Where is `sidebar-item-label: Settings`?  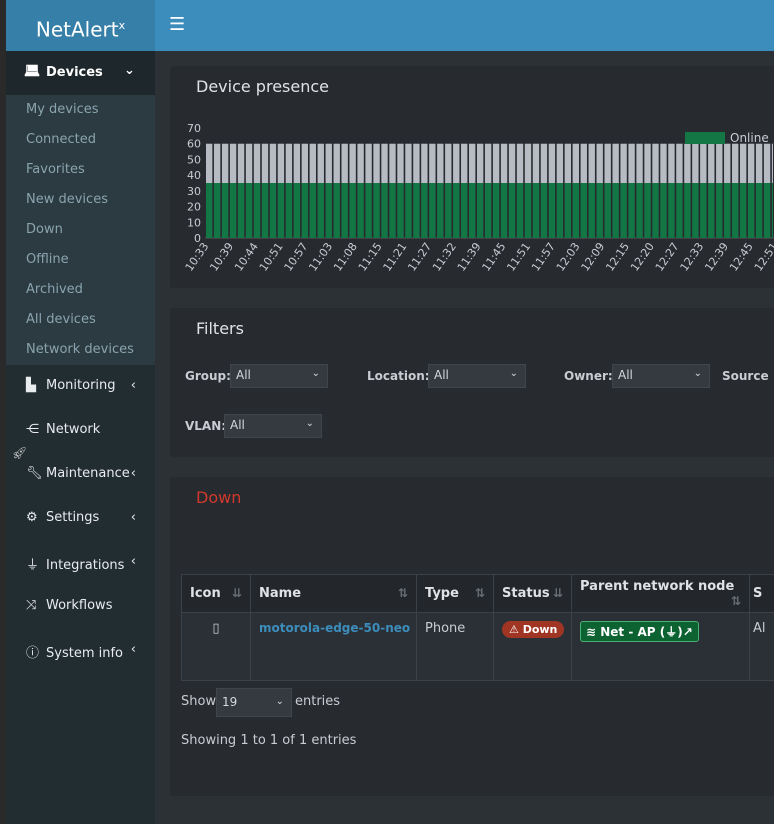 sidebar-item-label: Settings is located at coordinates (73, 517).